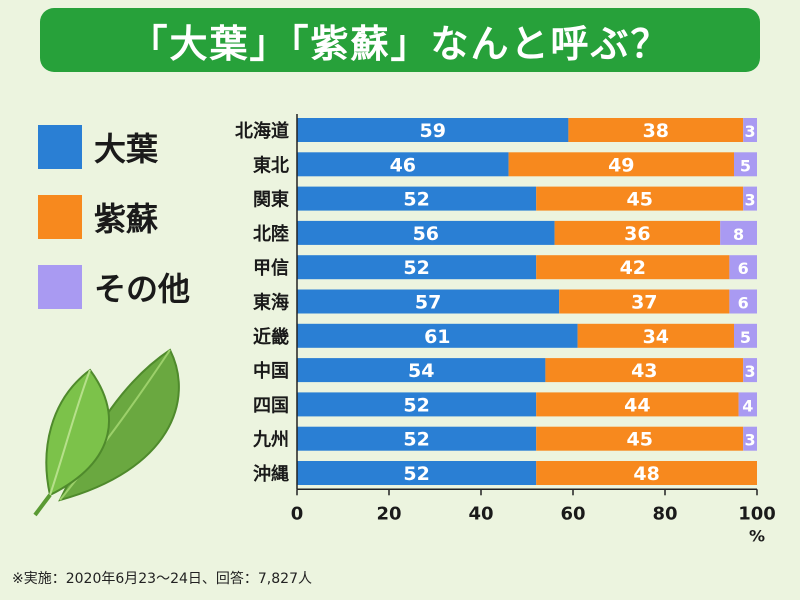  Describe the element at coordinates (664, 513) in the screenshot. I see `x-tick-label: 80` at that location.